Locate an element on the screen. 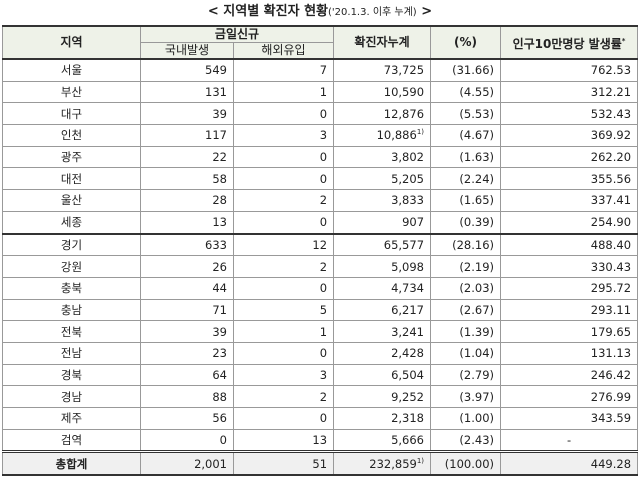 This screenshot has height=485, width=640. rate-cell: 312.21 is located at coordinates (569, 92).